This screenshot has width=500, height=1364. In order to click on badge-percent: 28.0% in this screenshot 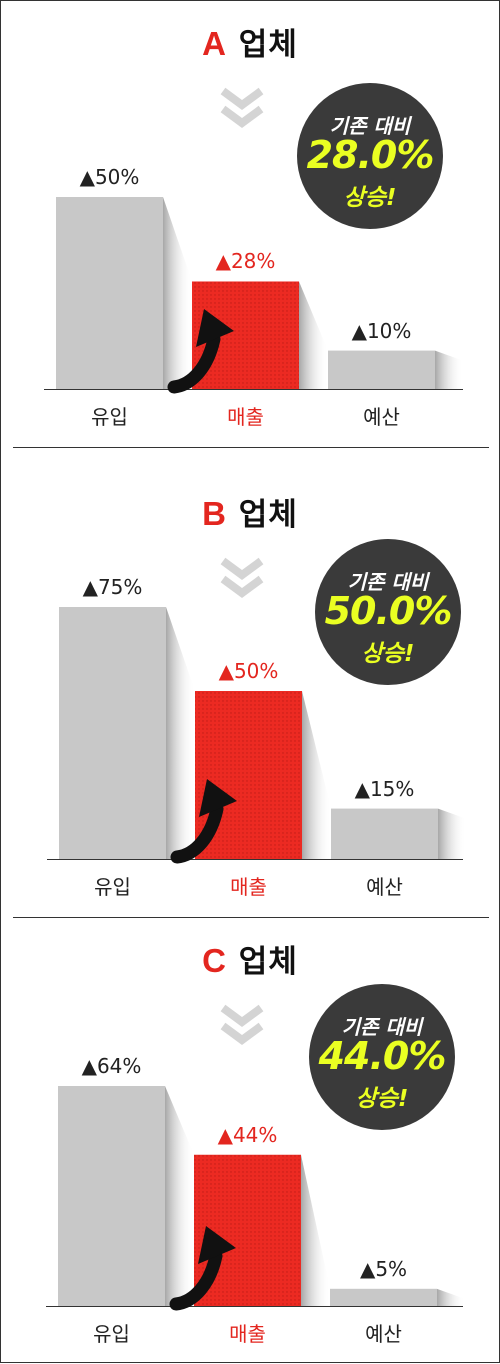, I will do `click(370, 155)`.